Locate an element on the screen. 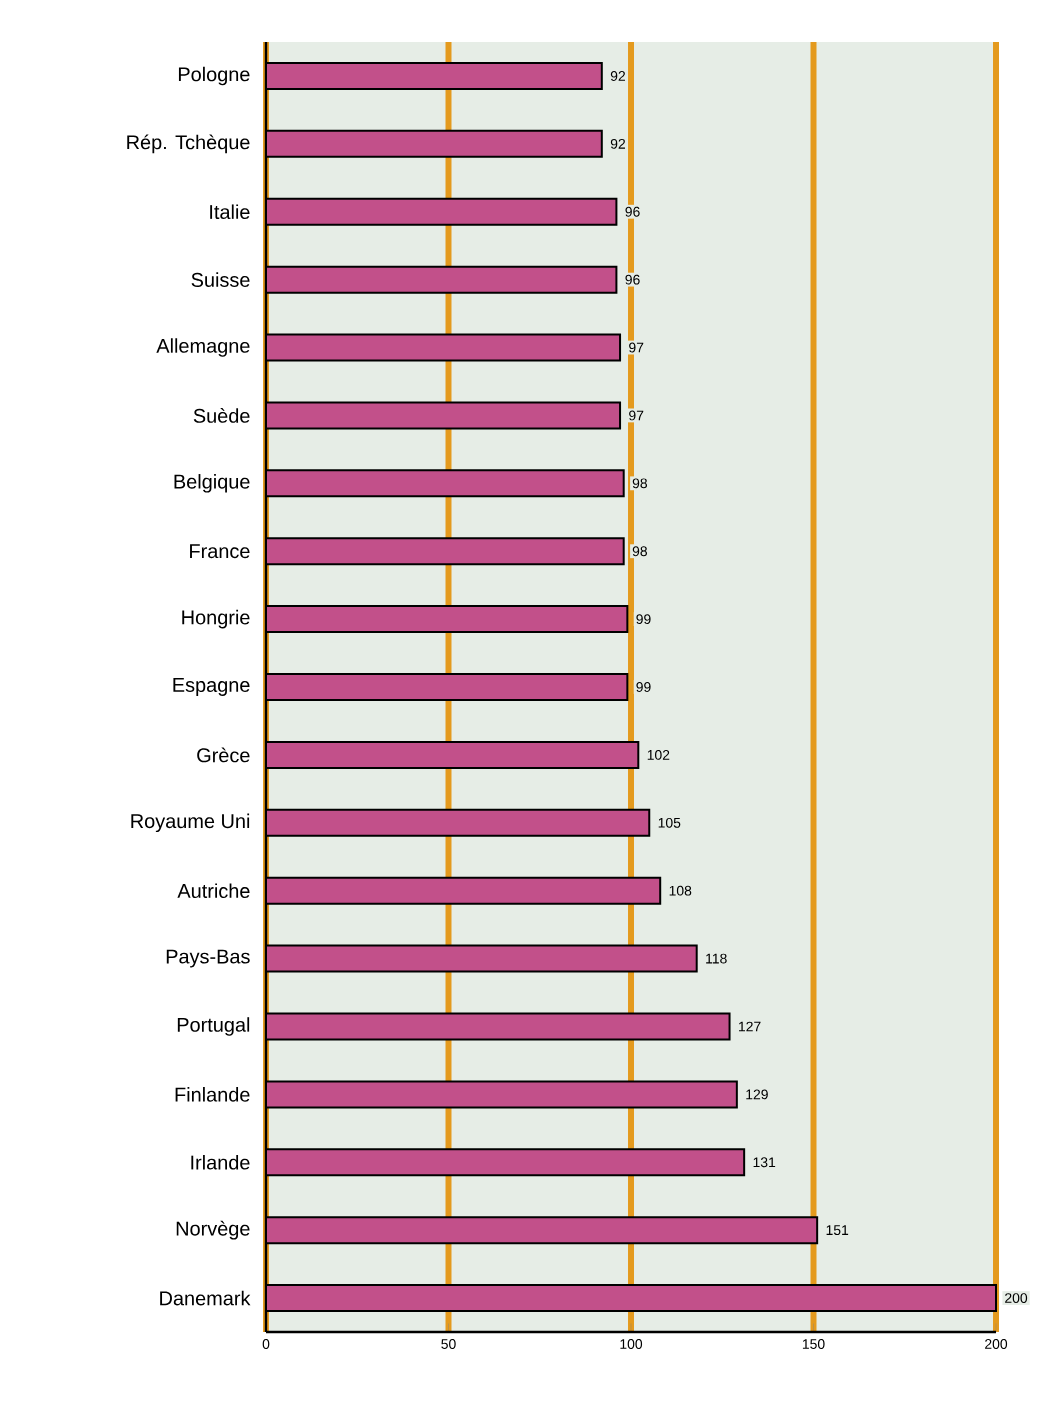 The height and width of the screenshot is (1420, 1062). y-tick-label: Finlande is located at coordinates (212, 1094).